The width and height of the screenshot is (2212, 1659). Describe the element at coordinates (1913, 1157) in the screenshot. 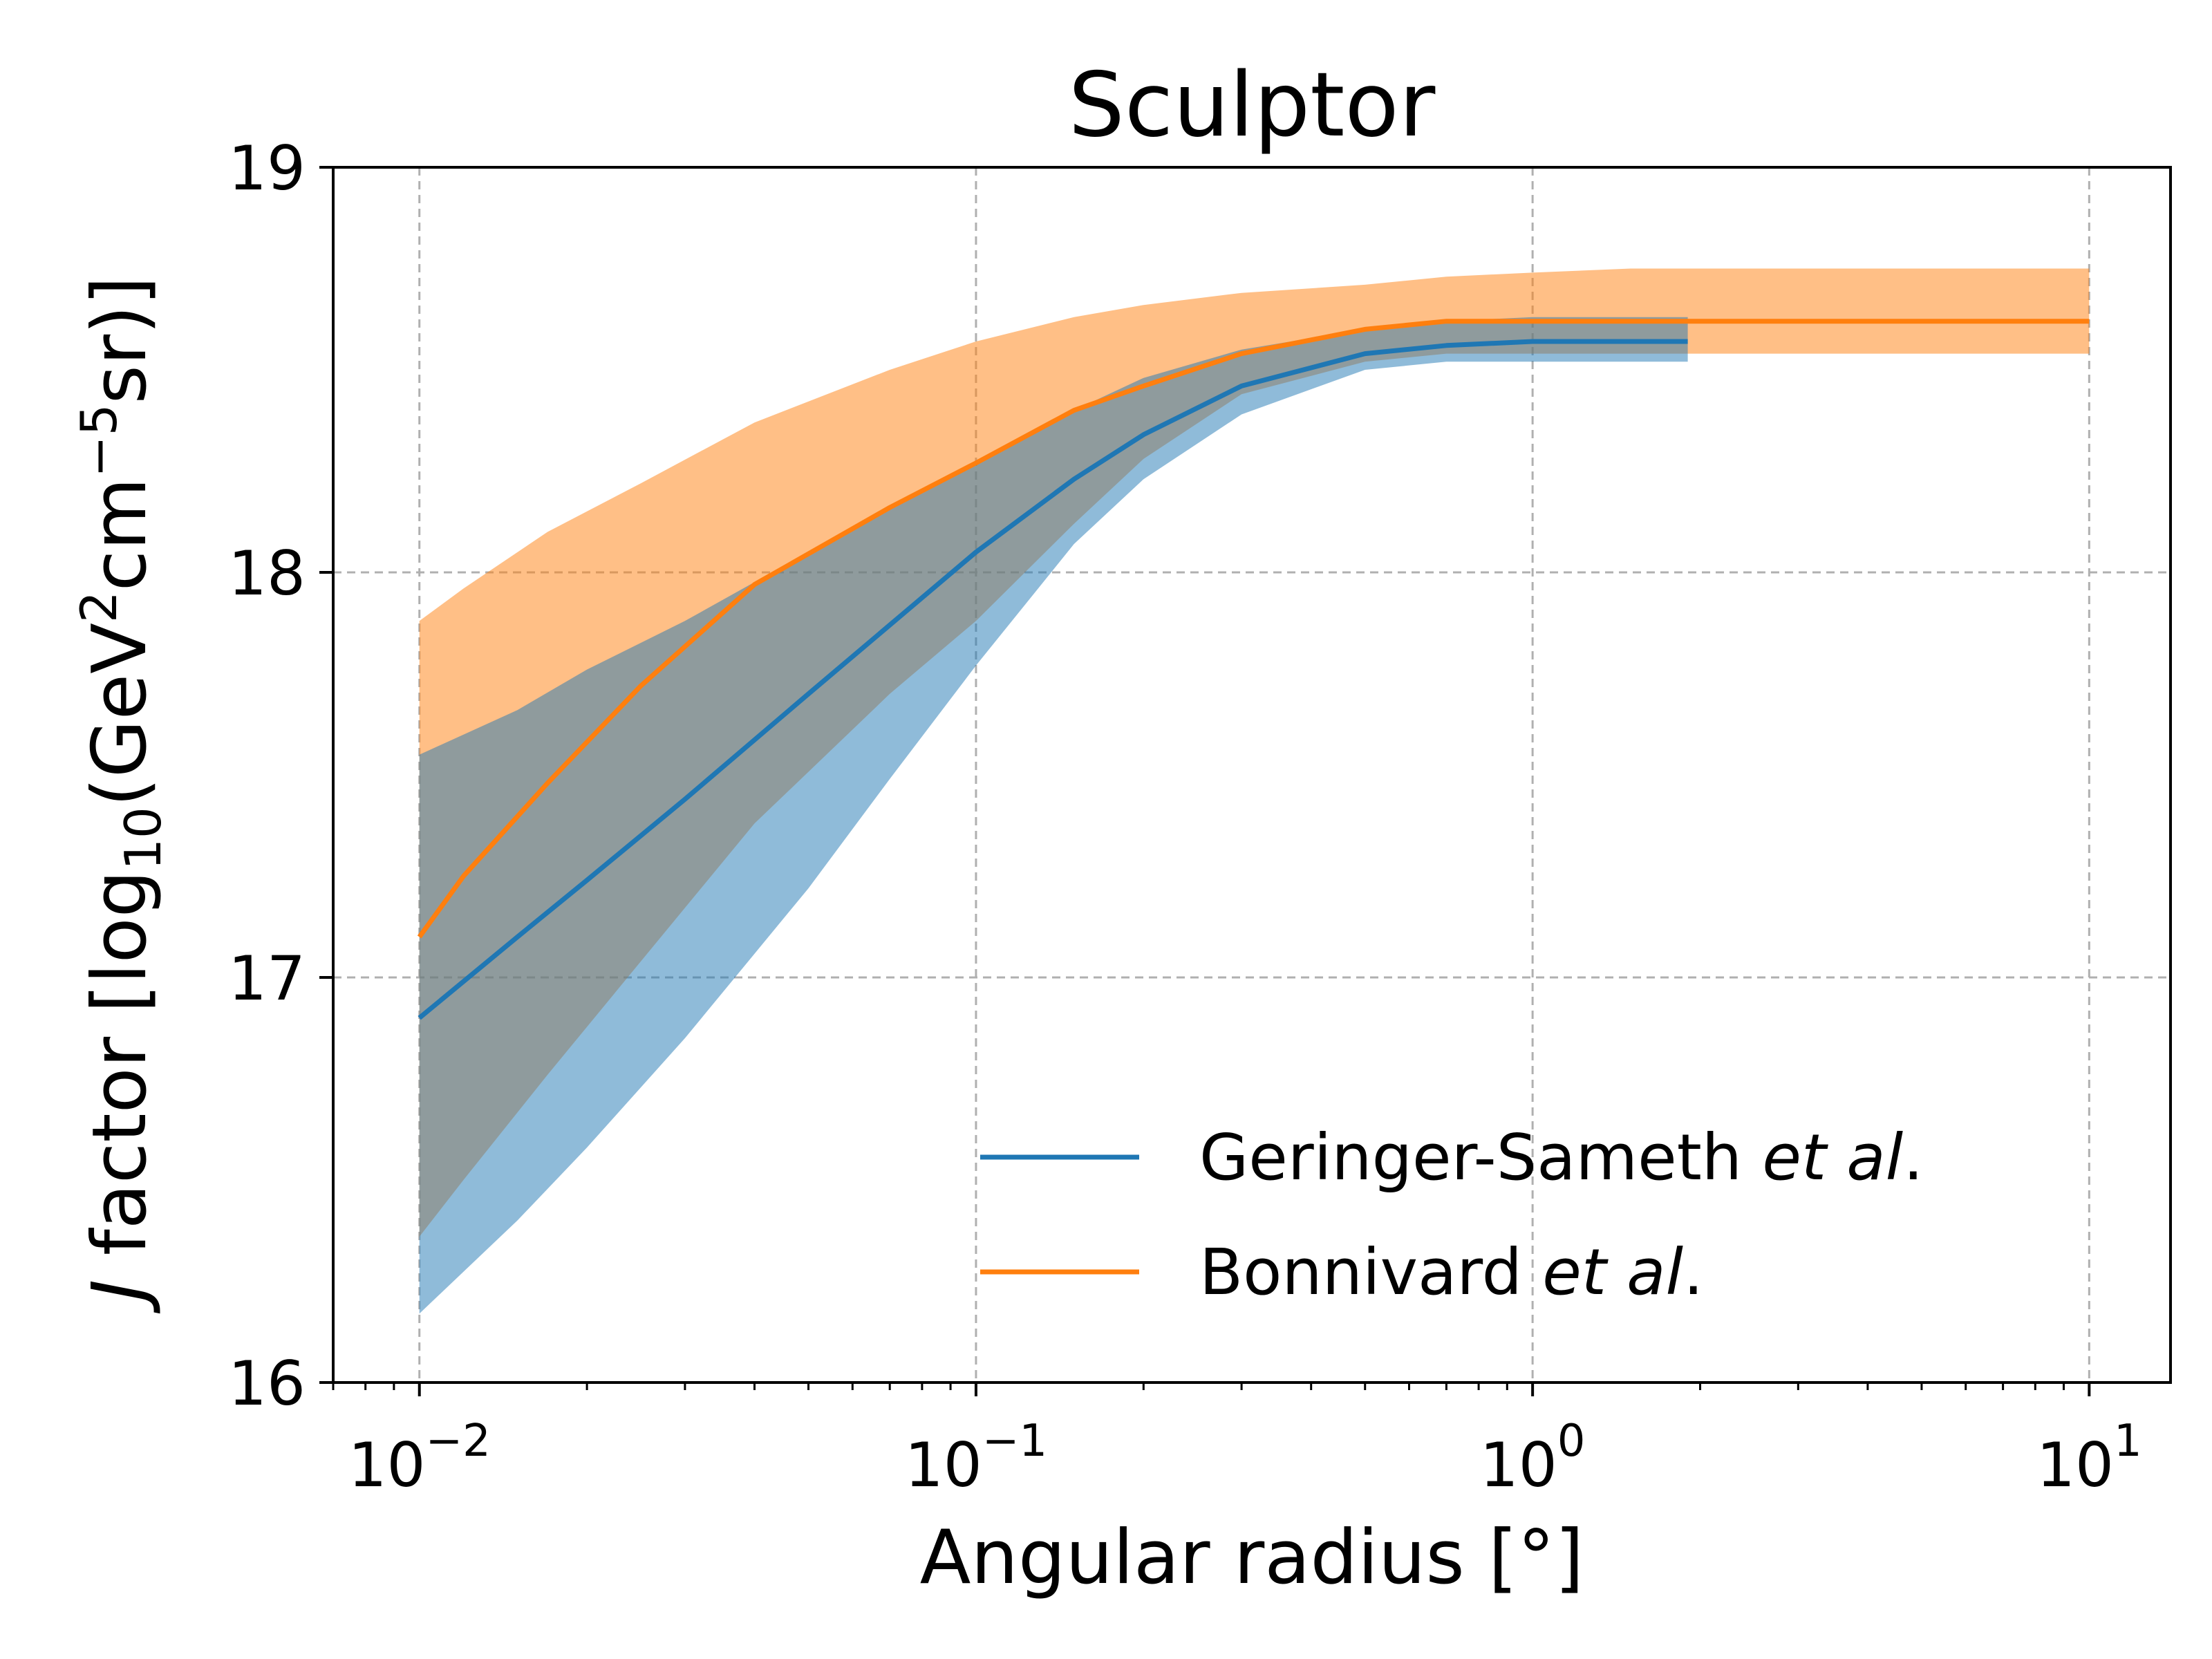

I see `legend-label-geringer-tail: .` at that location.